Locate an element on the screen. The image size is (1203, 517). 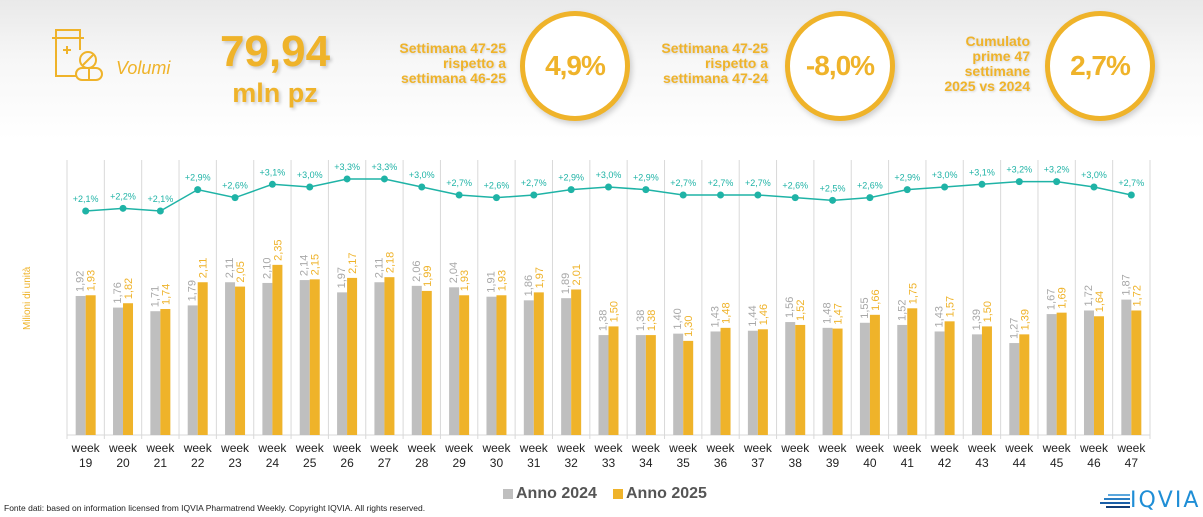
value-label-2024: 1,89 is located at coordinates (566, 283).